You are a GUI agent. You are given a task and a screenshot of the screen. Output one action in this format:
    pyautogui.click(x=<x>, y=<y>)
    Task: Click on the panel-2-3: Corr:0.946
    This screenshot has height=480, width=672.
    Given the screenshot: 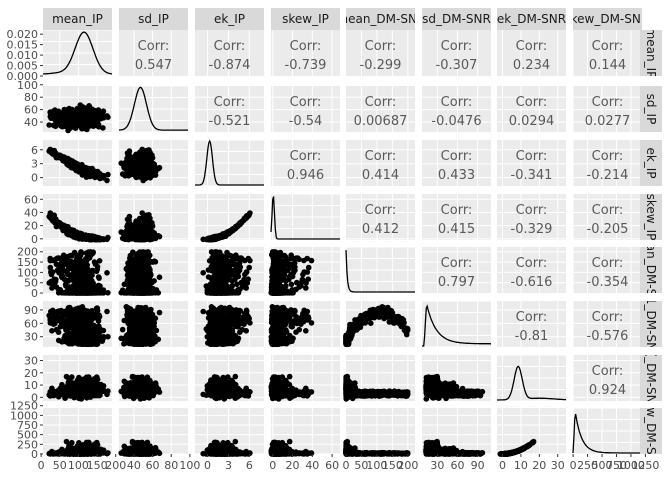 What is the action you would take?
    pyautogui.click(x=305, y=163)
    